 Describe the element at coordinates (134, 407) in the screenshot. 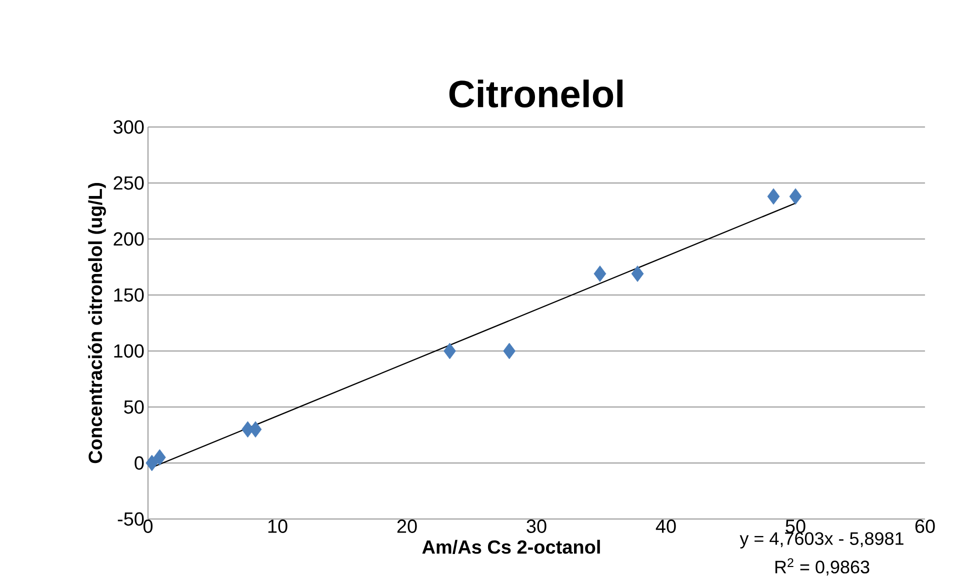

I see `y-tick-label: 50` at that location.